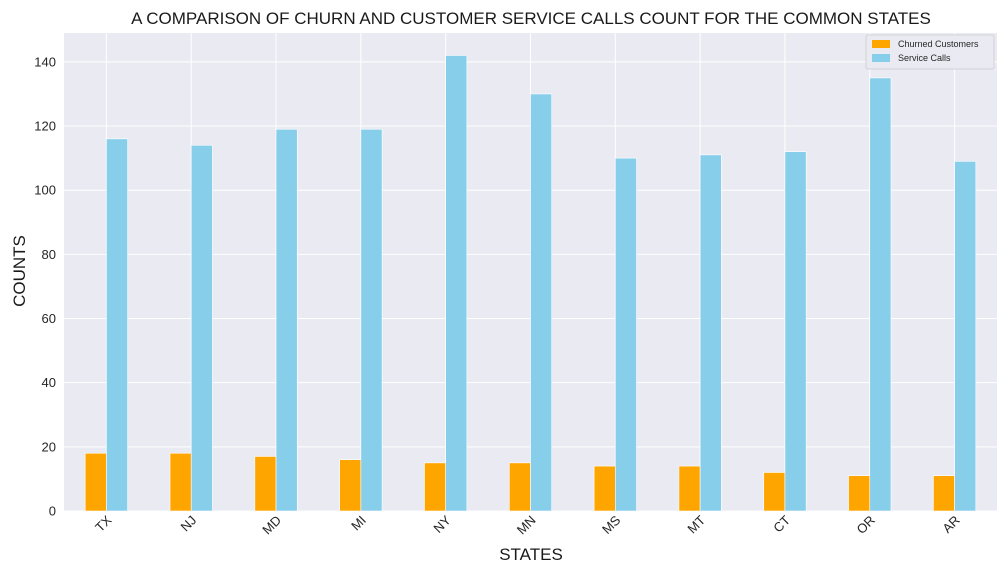 Image resolution: width=1008 pixels, height=576 pixels. I want to click on bar-service-calls-or, so click(880, 294).